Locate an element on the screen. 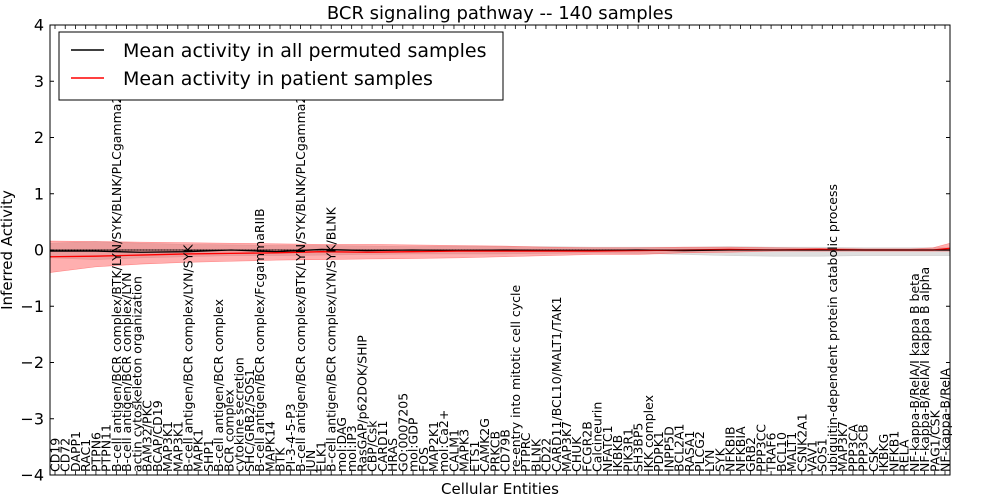  x-category-label: NF-kappa-B/RelA/I kappa B alpha is located at coordinates (924, 369).